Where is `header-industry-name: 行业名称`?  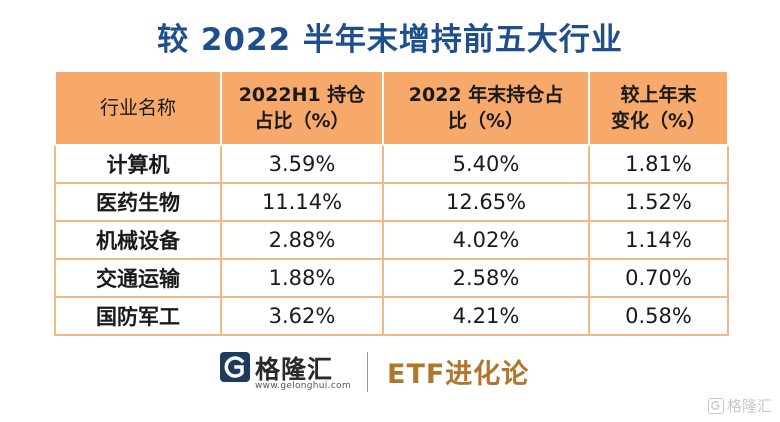 header-industry-name: 行业名称 is located at coordinates (138, 108).